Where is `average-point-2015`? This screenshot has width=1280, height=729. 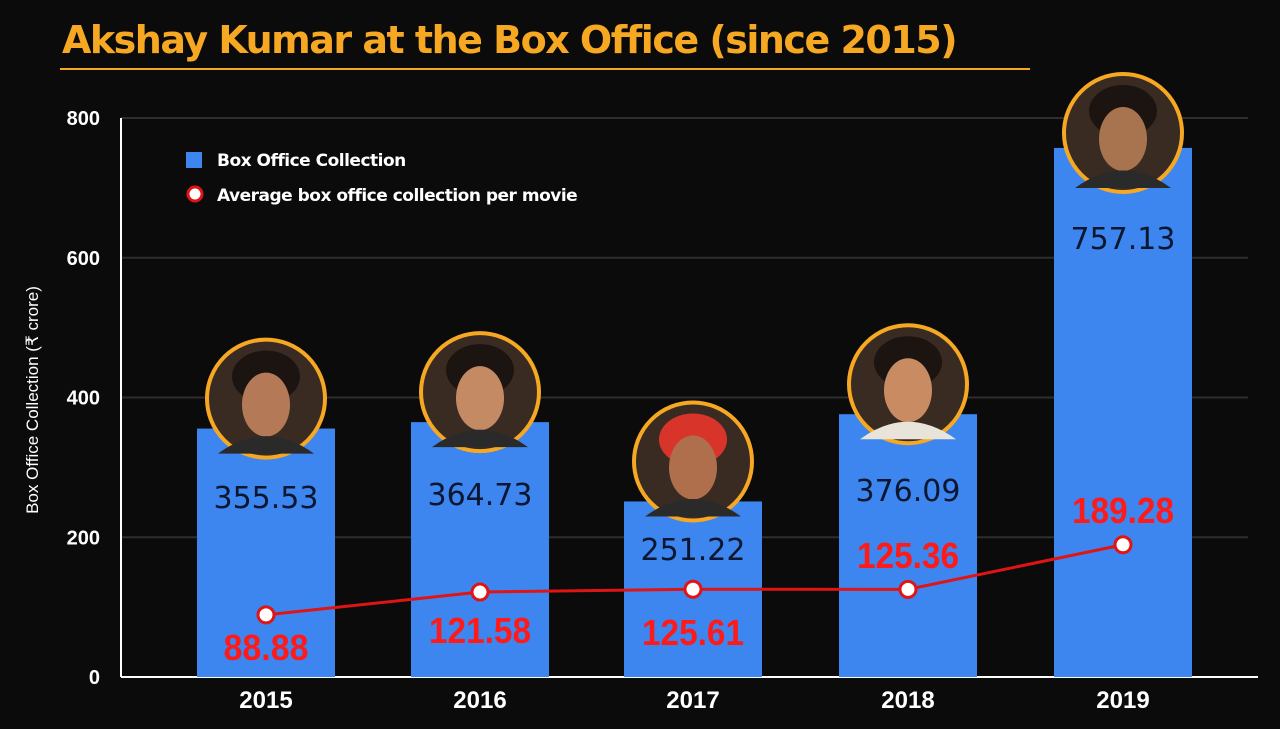 average-point-2015 is located at coordinates (266, 615).